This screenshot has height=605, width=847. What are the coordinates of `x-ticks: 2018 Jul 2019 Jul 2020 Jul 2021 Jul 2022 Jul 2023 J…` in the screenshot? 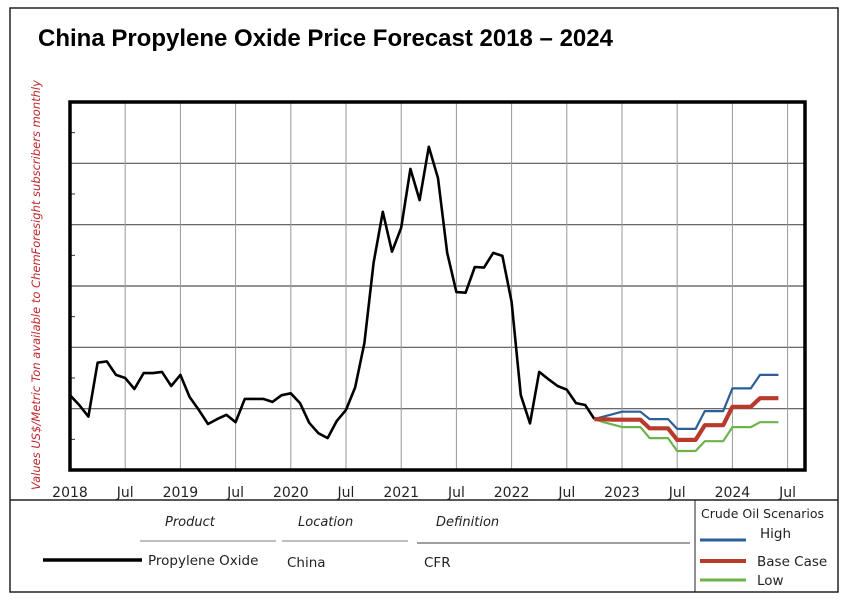 It's located at (424, 493).